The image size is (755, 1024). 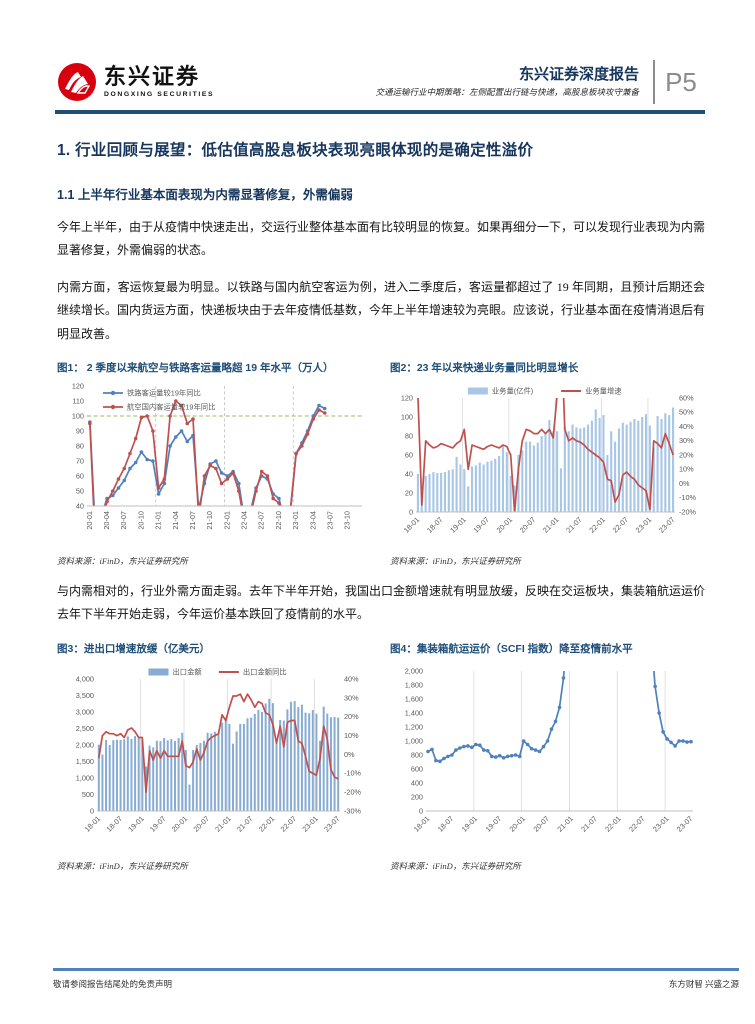 What do you see at coordinates (703, 983) in the screenshot?
I see `footer-slogan: 东方财智 兴盛之源` at bounding box center [703, 983].